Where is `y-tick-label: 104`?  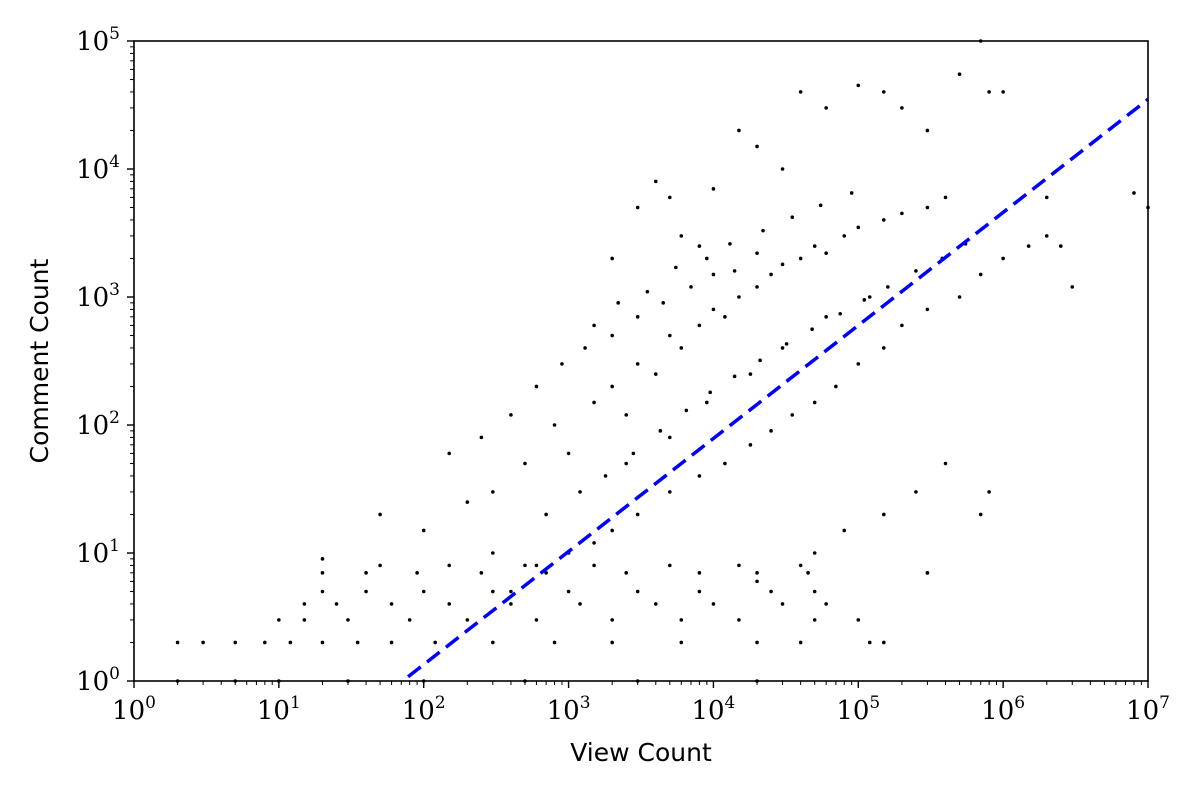
y-tick-label: 104 is located at coordinates (98, 168).